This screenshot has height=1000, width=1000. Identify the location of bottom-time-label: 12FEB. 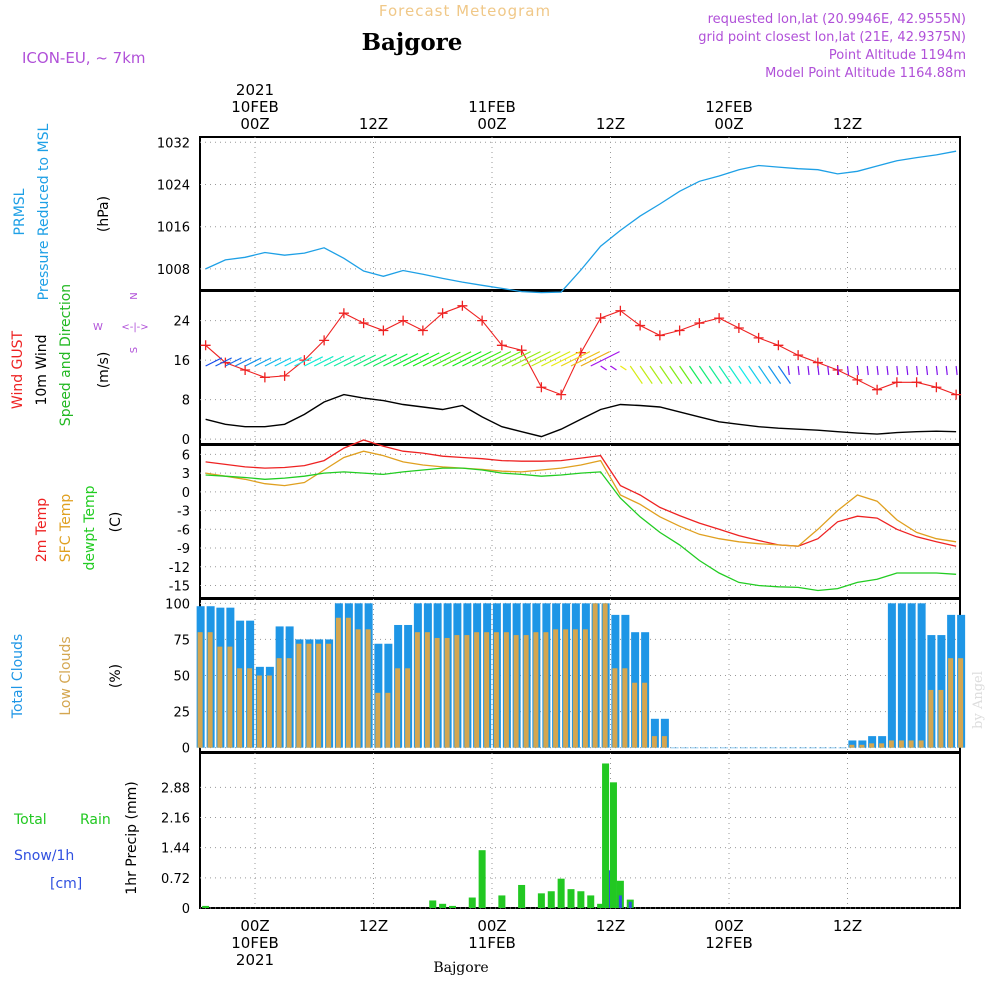
(728, 943).